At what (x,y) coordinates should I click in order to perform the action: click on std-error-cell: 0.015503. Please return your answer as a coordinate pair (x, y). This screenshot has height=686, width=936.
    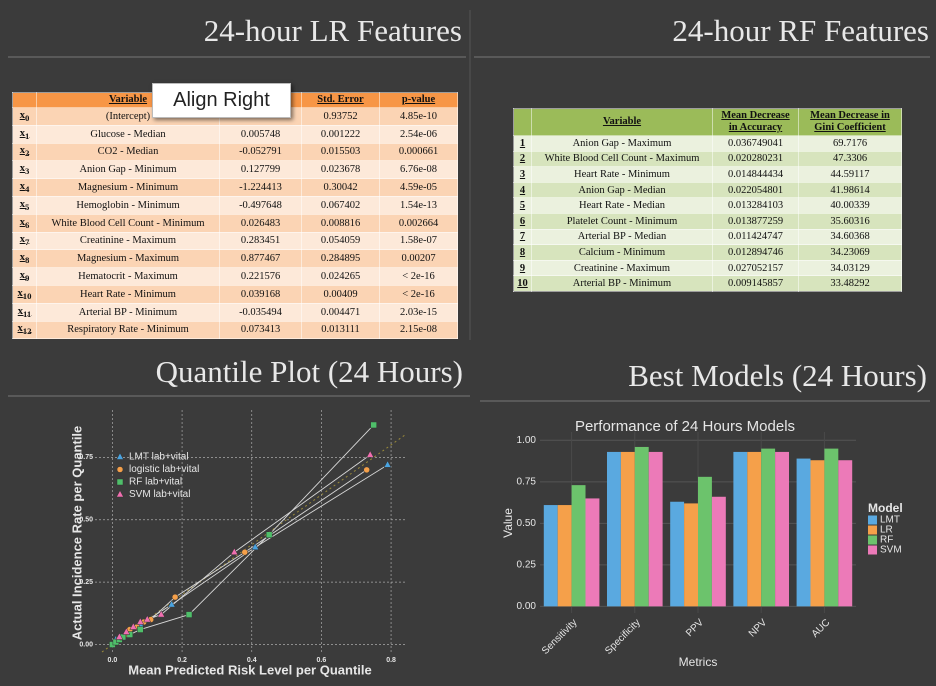
    Looking at the image, I should click on (340, 152).